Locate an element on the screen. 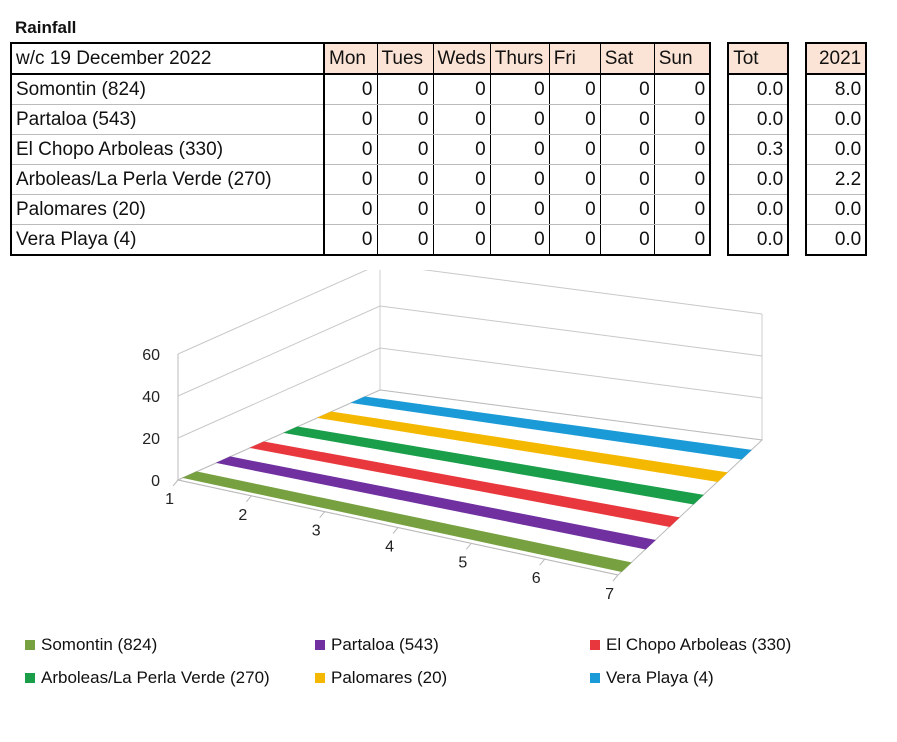  legend-label: Arboleas/La Perla Verde (270) is located at coordinates (155, 677).